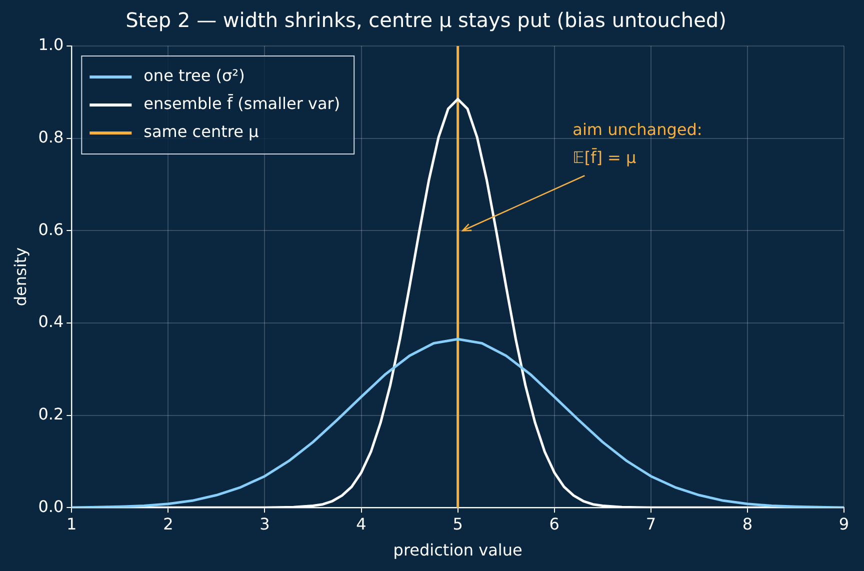  Describe the element at coordinates (651, 524) in the screenshot. I see `x-tick-label: 7` at that location.